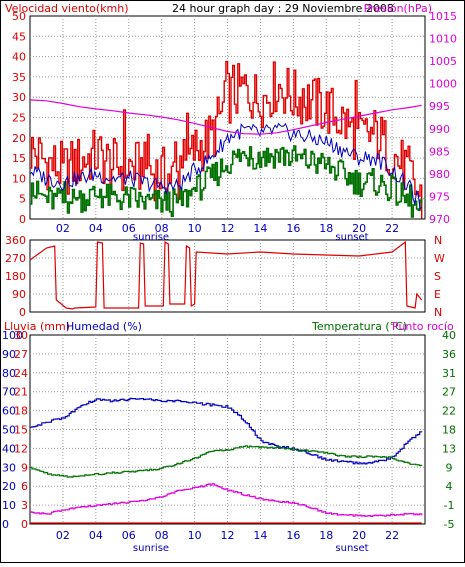 This screenshot has height=567, width=465. I want to click on temperature-tick-label: -1, so click(449, 505).